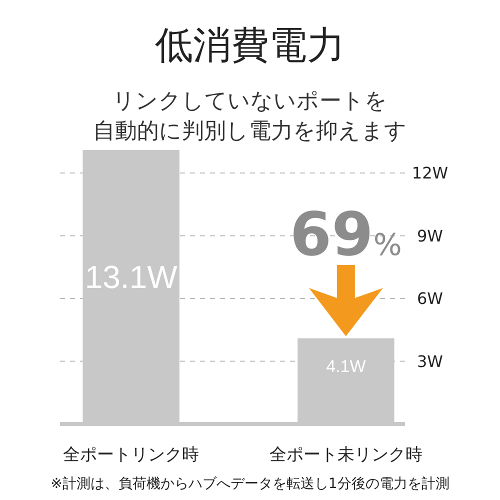 The width and height of the screenshot is (500, 500). I want to click on chart-subtitle: リンクしていないポートを自動的に判別し電力を抑えます, so click(250, 116).